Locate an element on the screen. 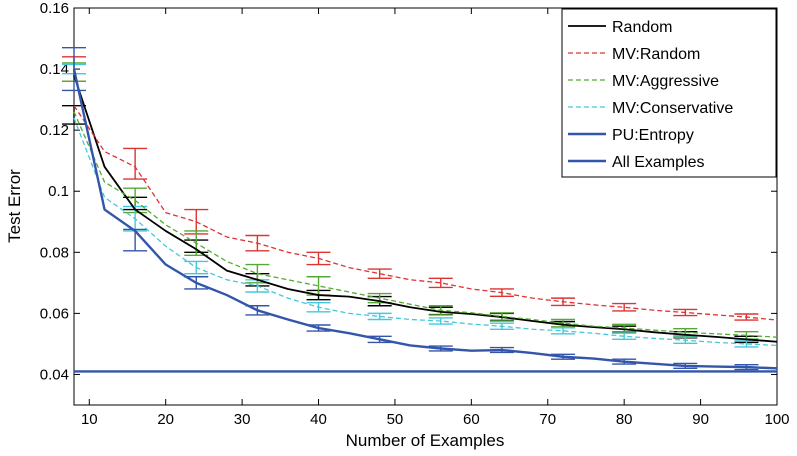 This screenshot has width=797, height=456. legend-label-mv-aggressive: MV:Aggressive is located at coordinates (665, 81).